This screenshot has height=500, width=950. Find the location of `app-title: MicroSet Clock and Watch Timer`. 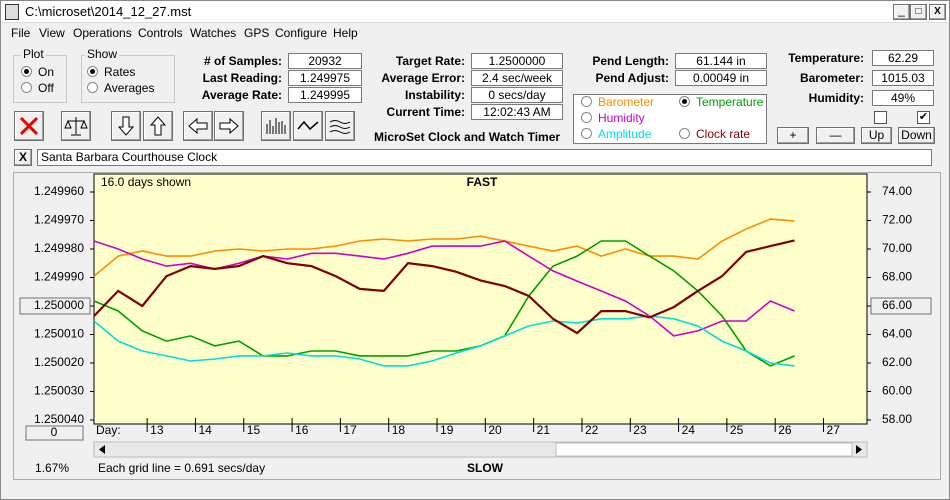

app-title: MicroSet Clock and Watch Timer is located at coordinates (467, 137).